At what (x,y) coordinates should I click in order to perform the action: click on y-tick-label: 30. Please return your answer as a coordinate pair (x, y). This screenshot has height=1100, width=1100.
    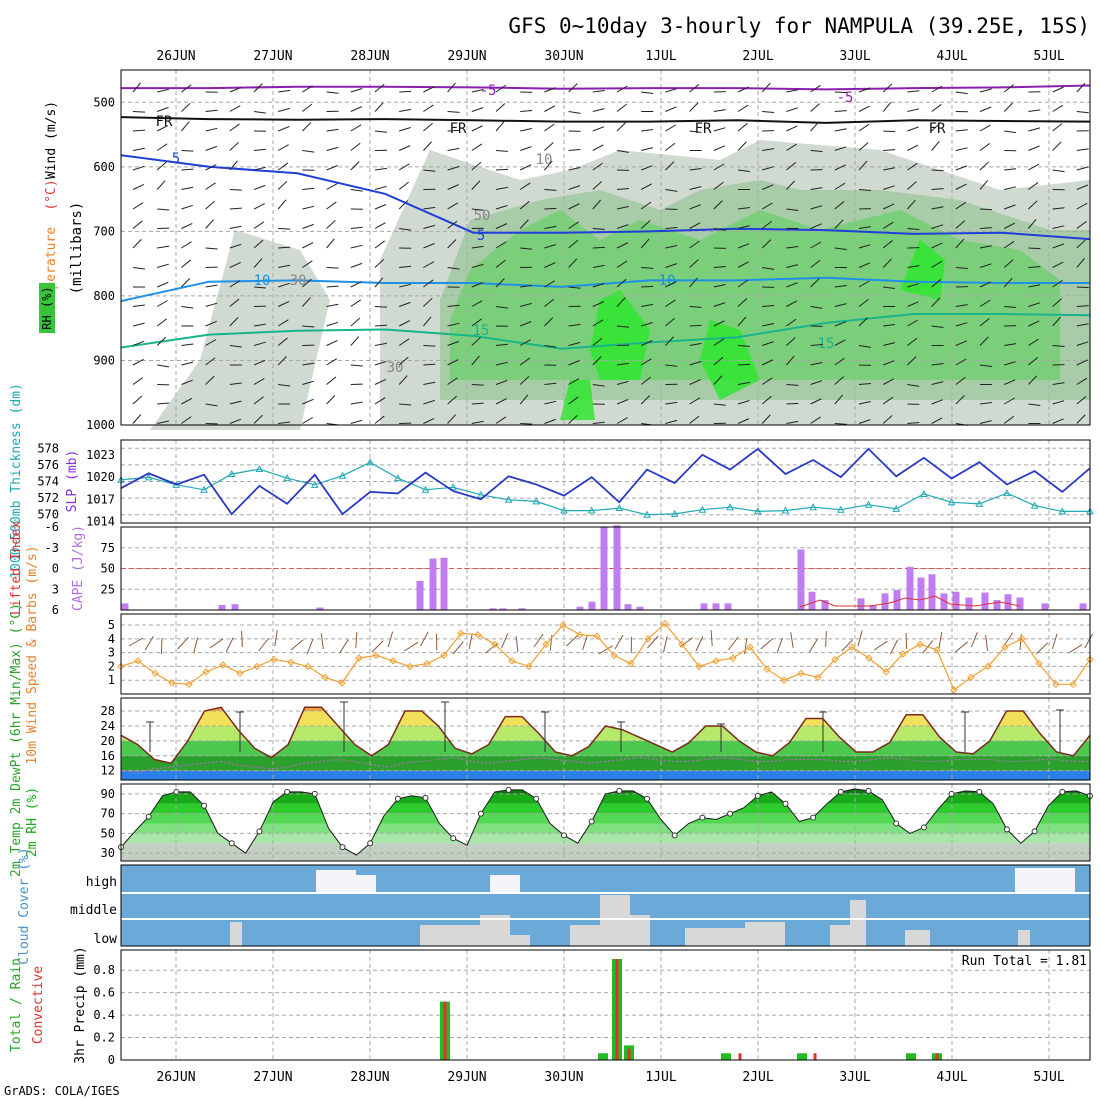
    Looking at the image, I should click on (108, 853).